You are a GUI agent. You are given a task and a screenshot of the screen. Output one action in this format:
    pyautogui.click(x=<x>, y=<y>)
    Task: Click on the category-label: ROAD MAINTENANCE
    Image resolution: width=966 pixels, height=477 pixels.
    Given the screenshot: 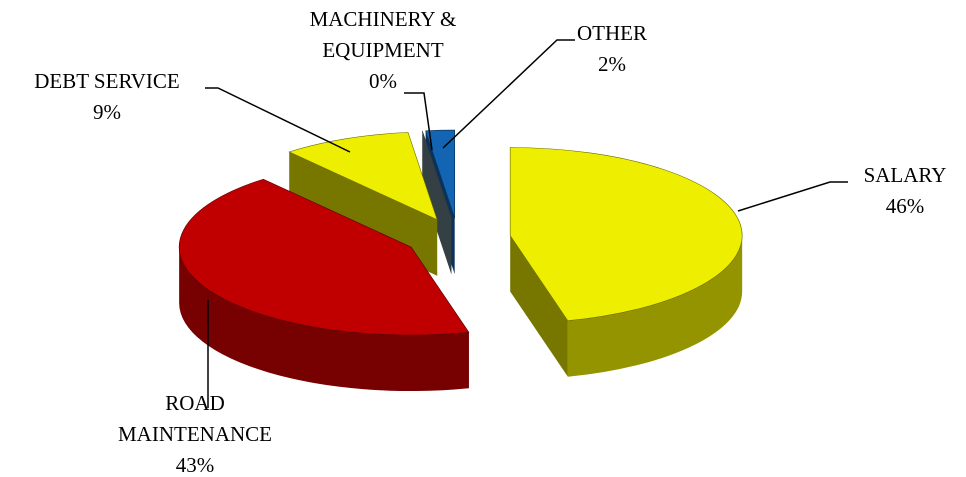 What is the action you would take?
    pyautogui.click(x=195, y=418)
    